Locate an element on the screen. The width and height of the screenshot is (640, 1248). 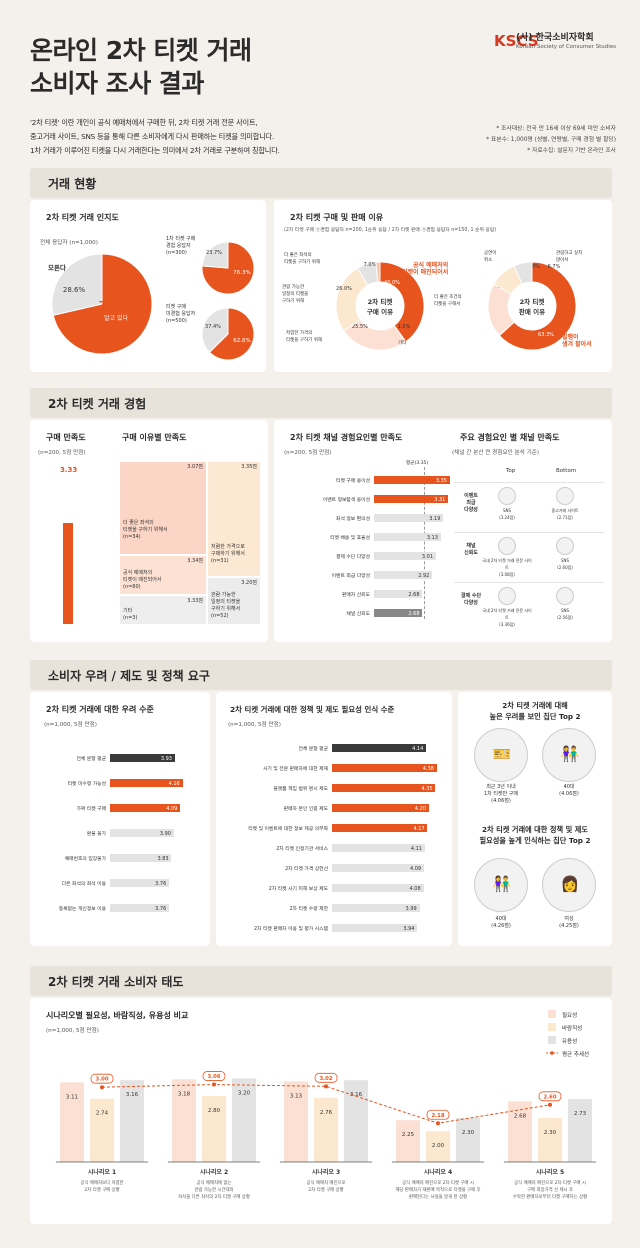
buy-reason-label-schedule: 관람 가능한 일정의 티켓을 구하기 위해 is located at coordinates (295, 294).